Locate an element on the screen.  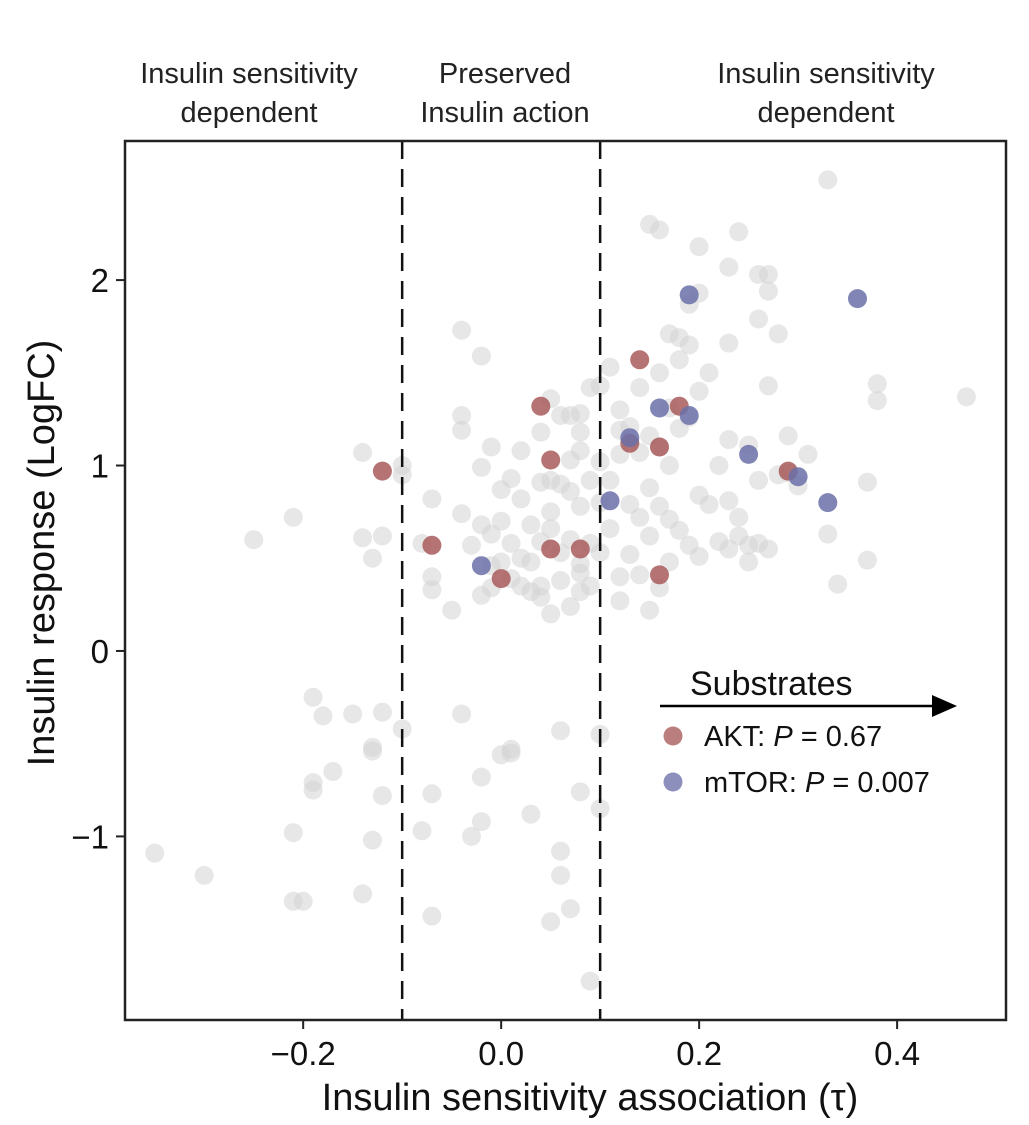
legend-mtor-p-symbol: P is located at coordinates (815, 783).